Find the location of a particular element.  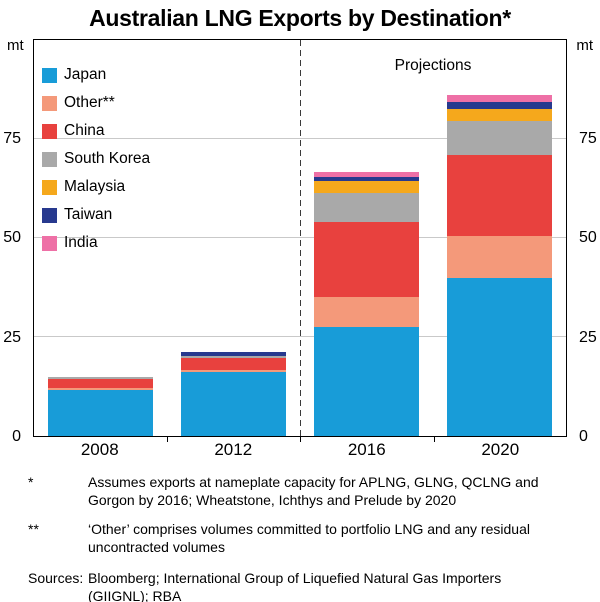

legend-item-japan: Japan is located at coordinates (96, 75).